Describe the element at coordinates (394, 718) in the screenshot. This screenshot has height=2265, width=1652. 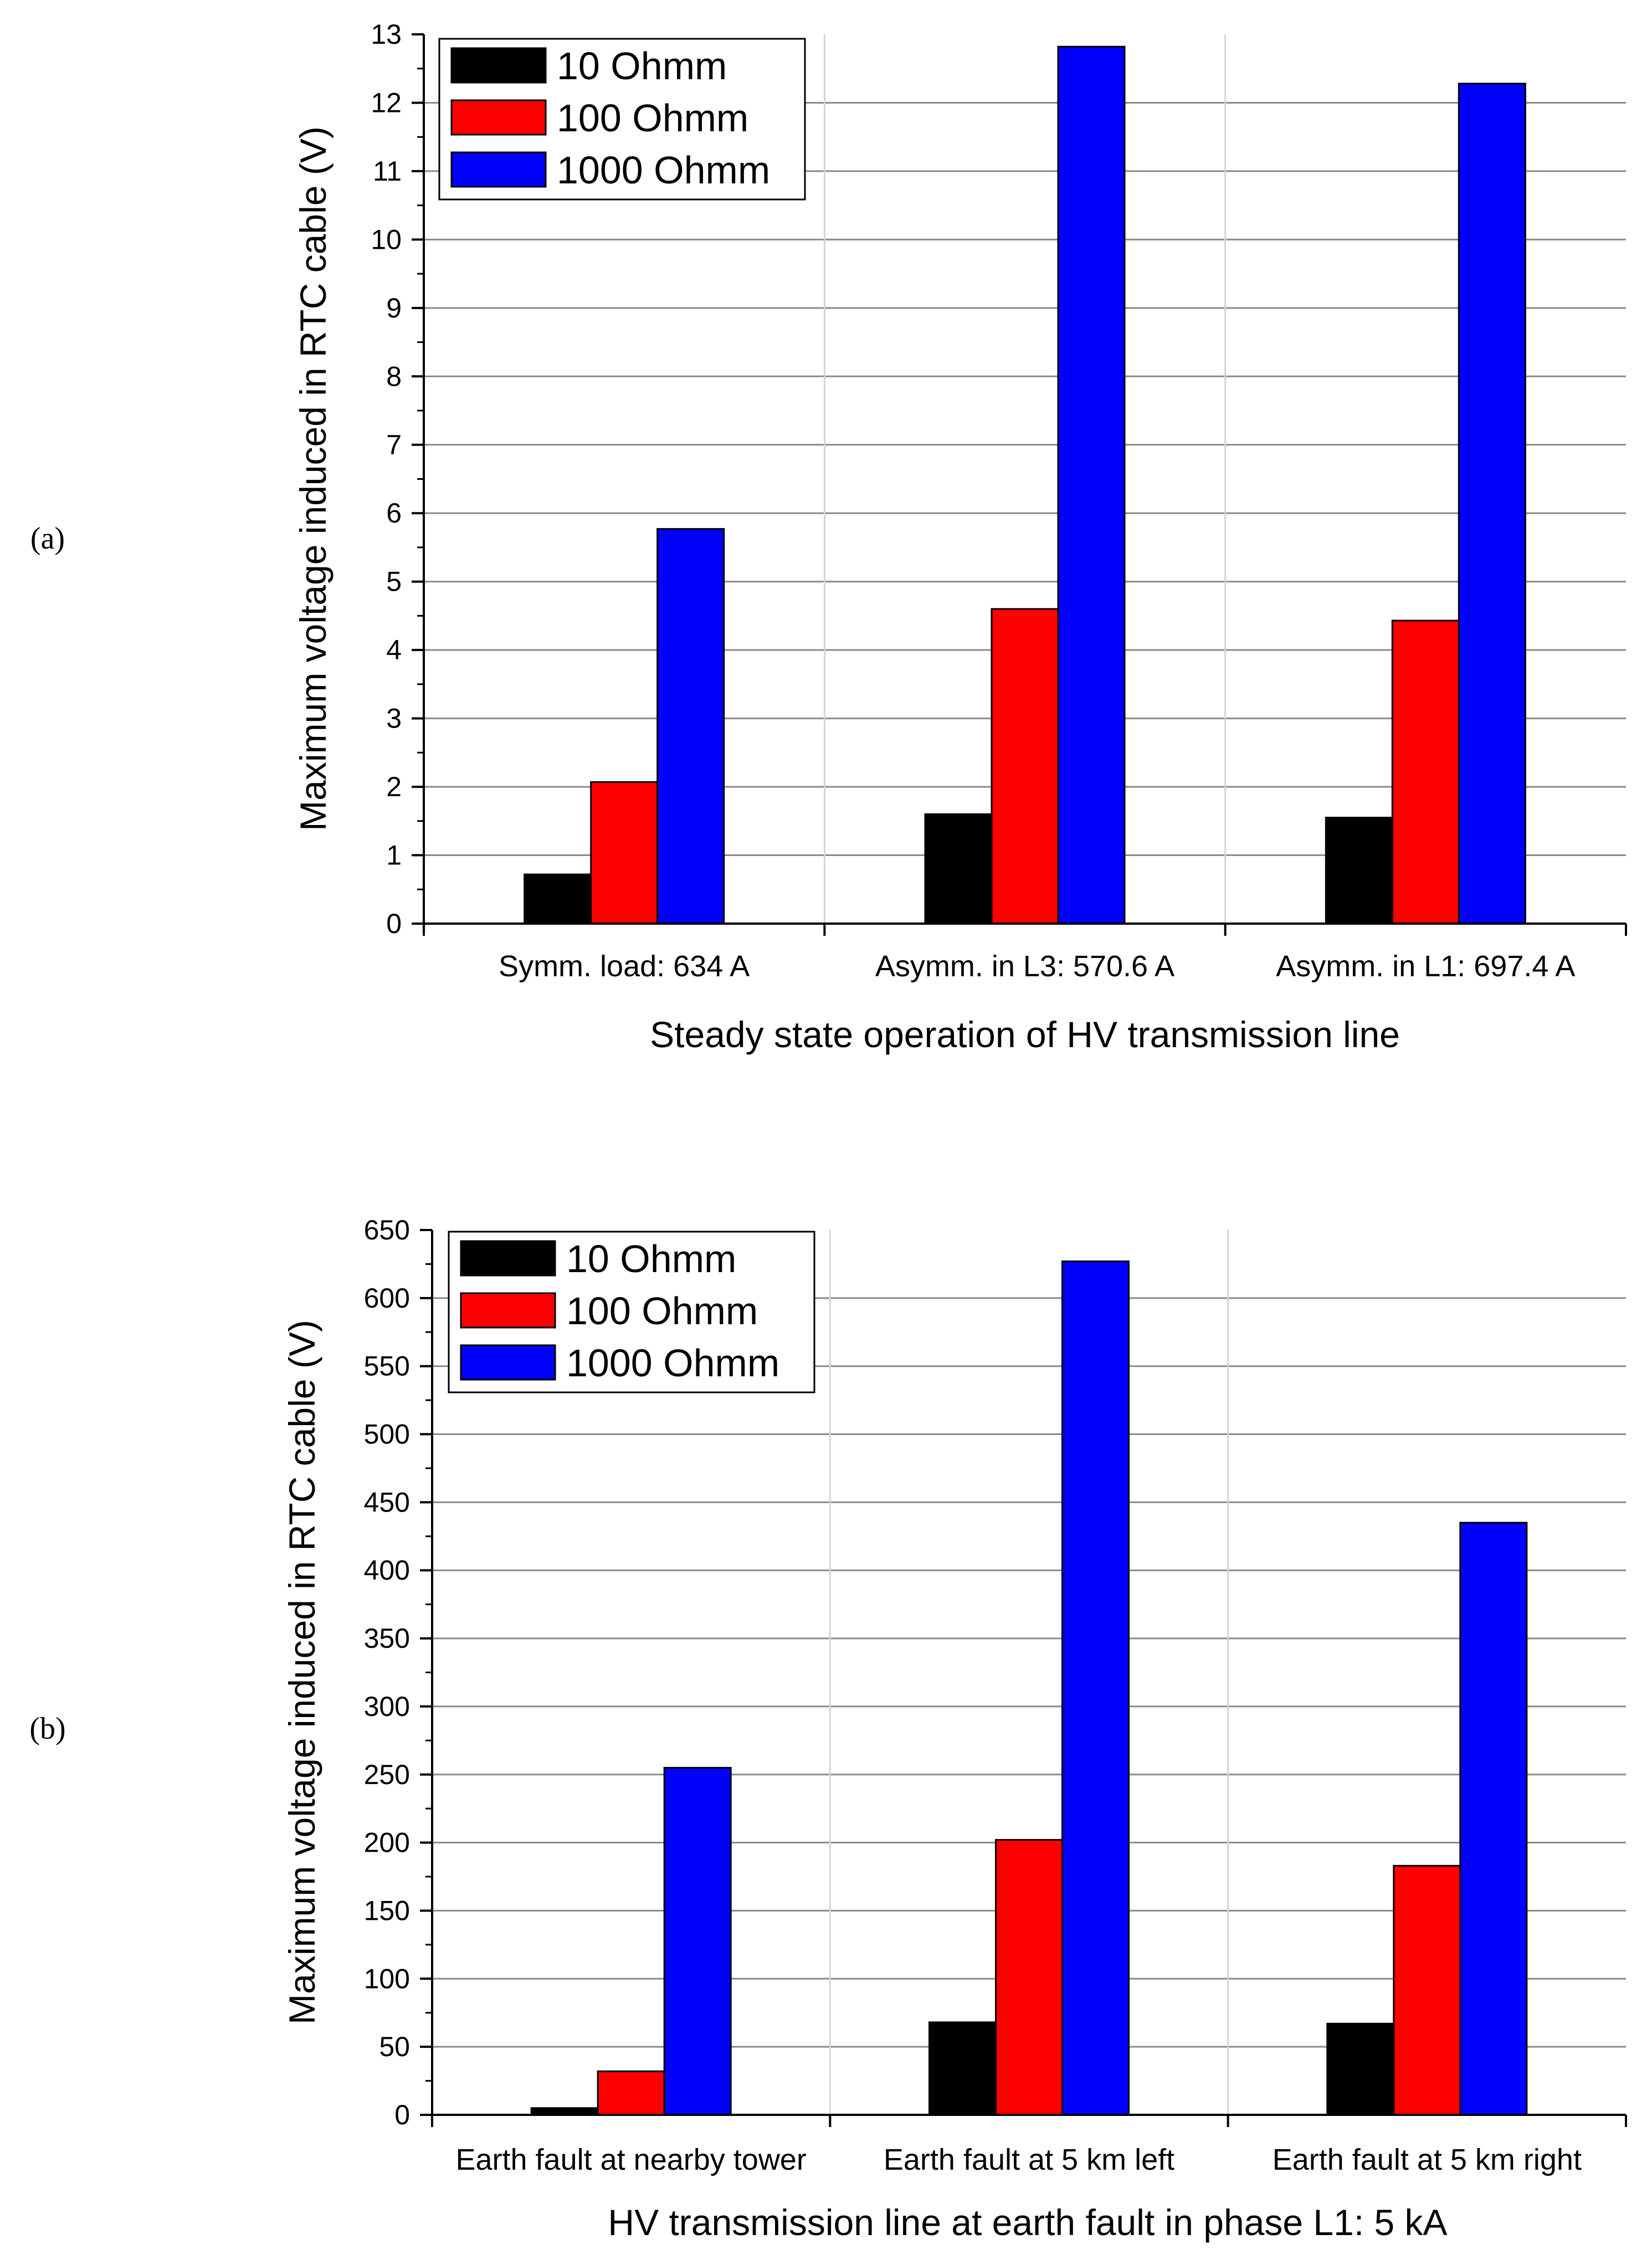
I see `y-tick-label-a-3: 3` at that location.